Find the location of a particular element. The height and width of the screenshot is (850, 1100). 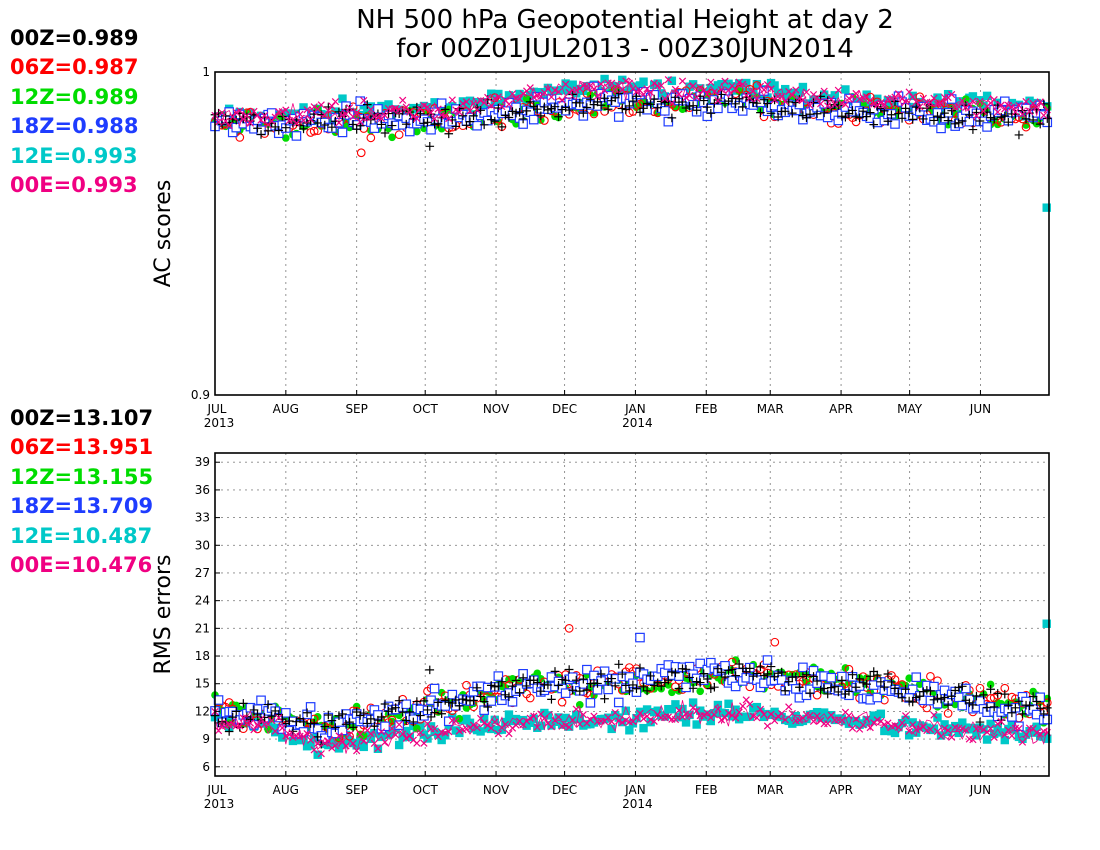

x-year-label: 2013 is located at coordinates (219, 423).